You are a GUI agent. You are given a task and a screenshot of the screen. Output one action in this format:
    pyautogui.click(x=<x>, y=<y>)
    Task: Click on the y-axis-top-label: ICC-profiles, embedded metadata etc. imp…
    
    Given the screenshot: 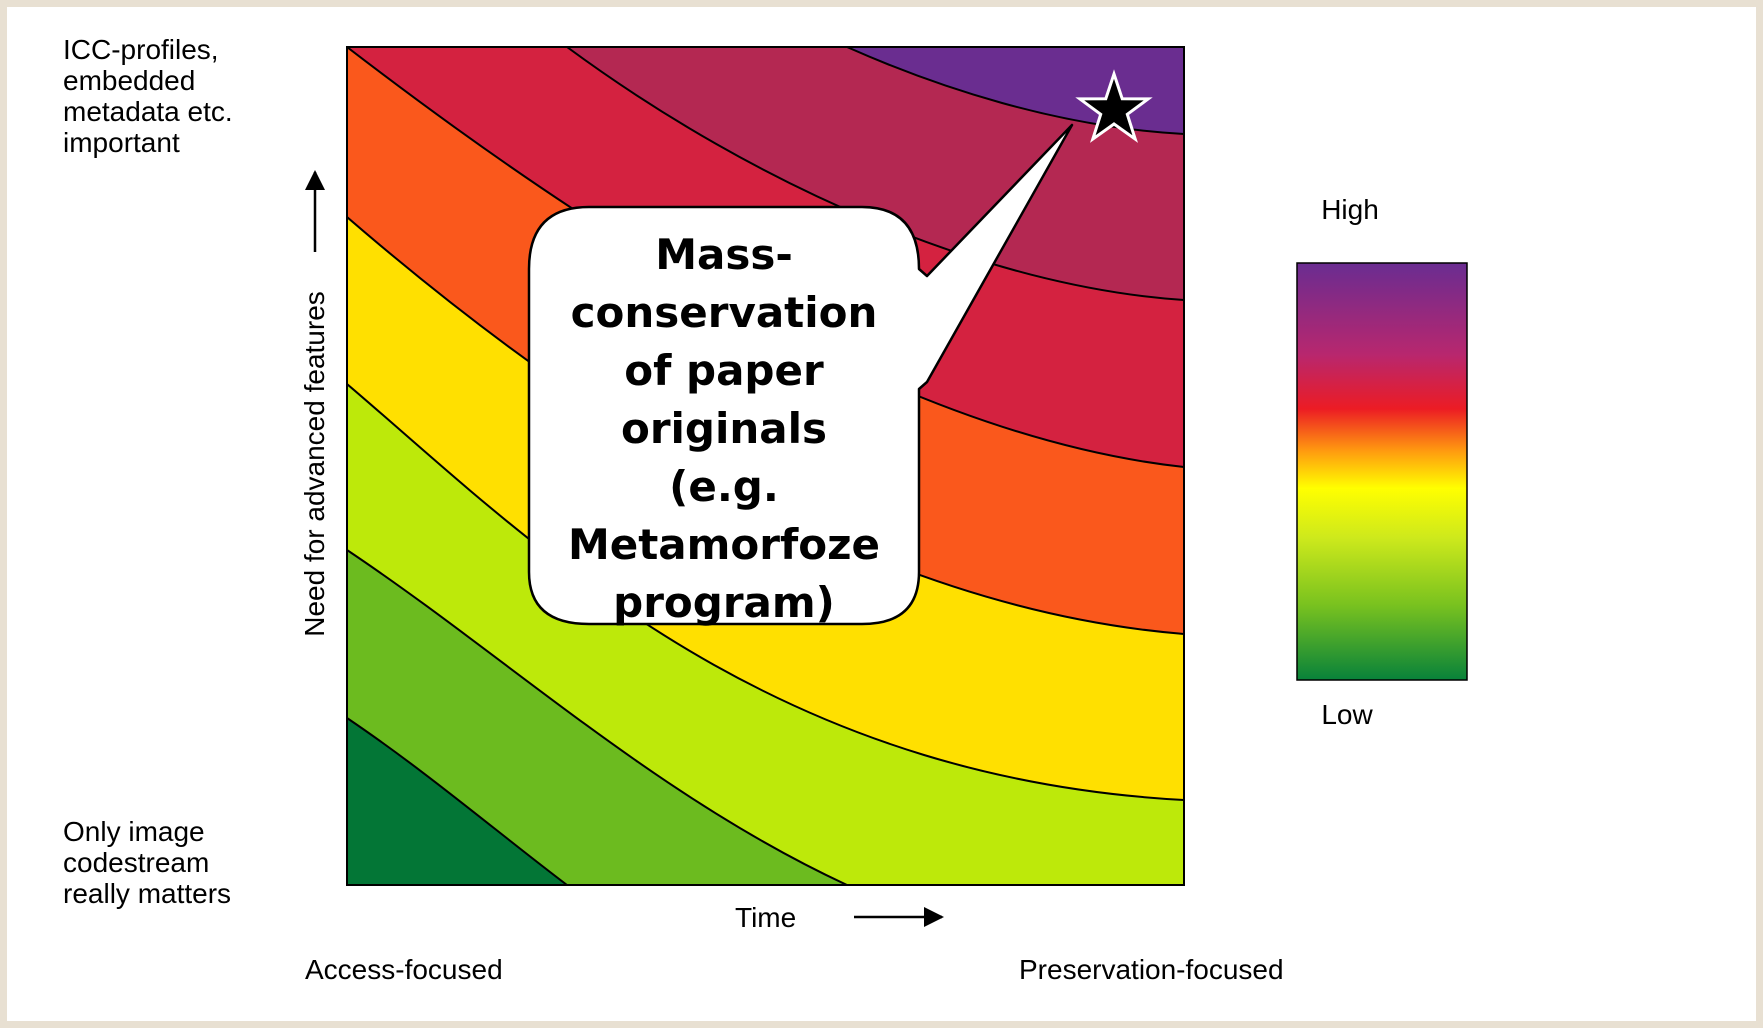 What is the action you would take?
    pyautogui.click(x=151, y=96)
    